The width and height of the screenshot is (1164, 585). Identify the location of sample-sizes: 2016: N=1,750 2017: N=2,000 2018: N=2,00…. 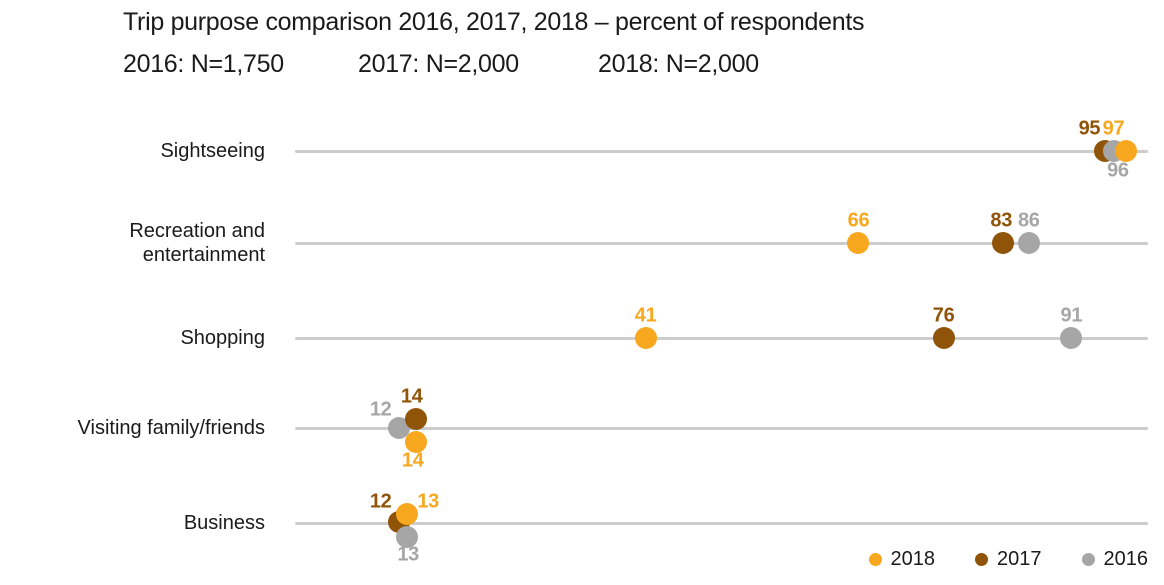
(582, 65).